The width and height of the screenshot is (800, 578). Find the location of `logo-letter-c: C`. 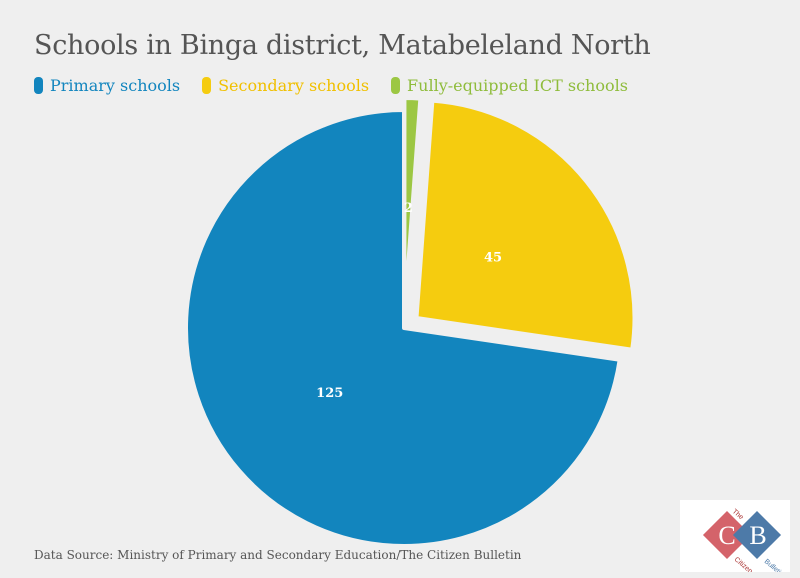

logo-letter-c: C is located at coordinates (726, 535).